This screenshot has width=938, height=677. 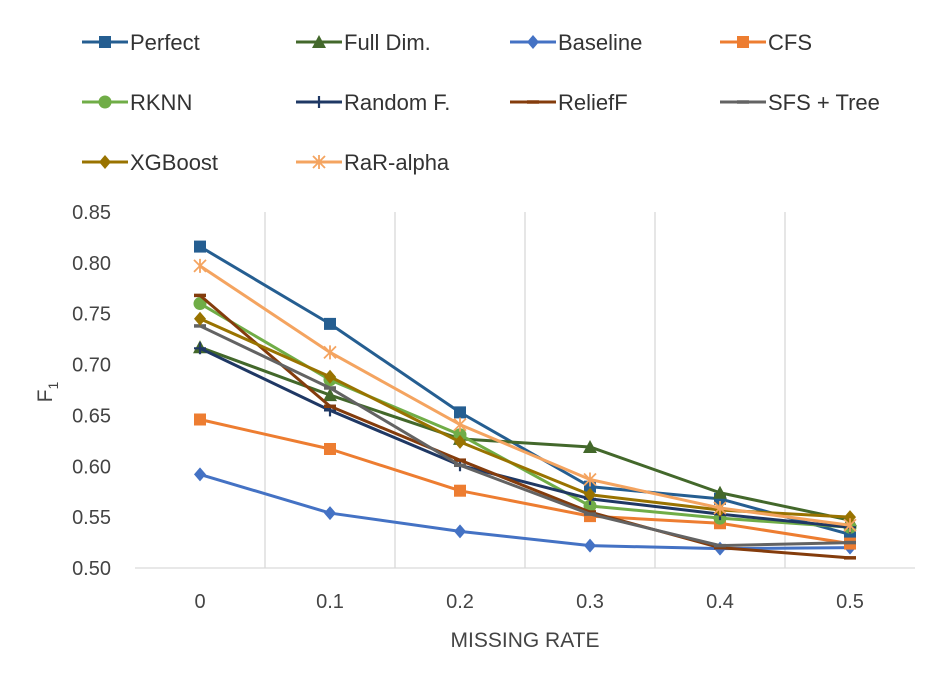 I want to click on y-tick-label: 0.60, so click(x=91, y=467).